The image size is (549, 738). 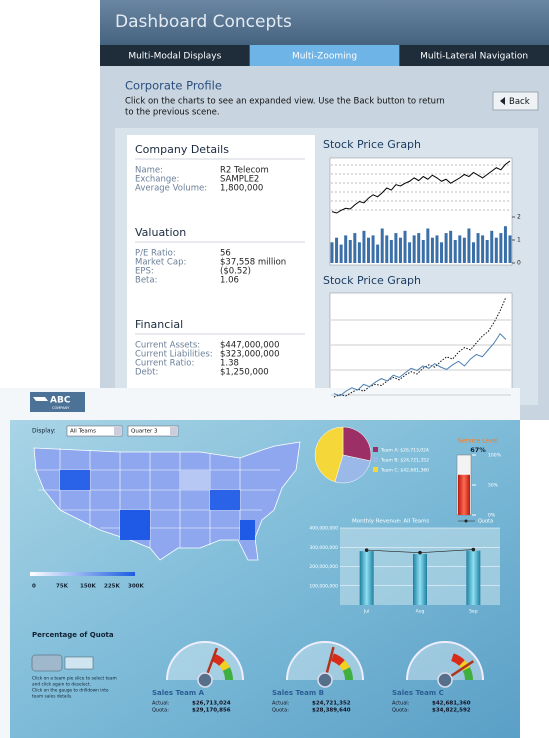 What do you see at coordinates (492, 516) in the screenshot?
I see `tick-label: 0%` at bounding box center [492, 516].